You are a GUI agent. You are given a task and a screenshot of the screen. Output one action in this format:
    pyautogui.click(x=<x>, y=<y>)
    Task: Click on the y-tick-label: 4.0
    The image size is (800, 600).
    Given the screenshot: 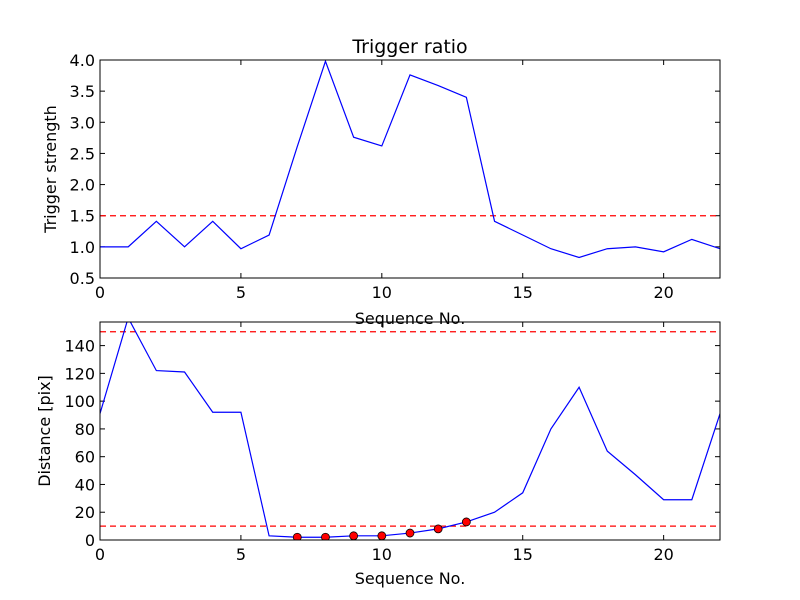 What is the action you would take?
    pyautogui.click(x=82, y=60)
    